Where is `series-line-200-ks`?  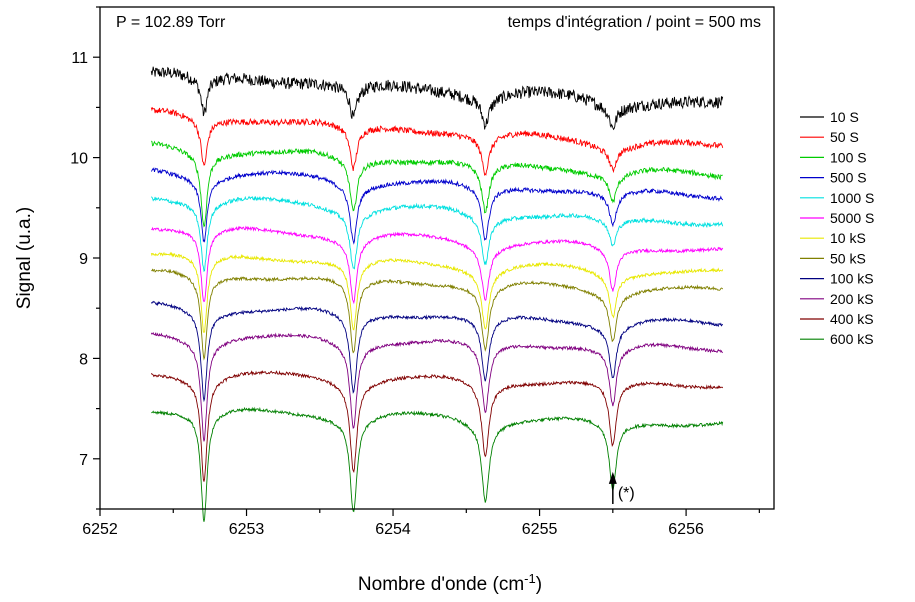 series-line-200-ks is located at coordinates (436, 386).